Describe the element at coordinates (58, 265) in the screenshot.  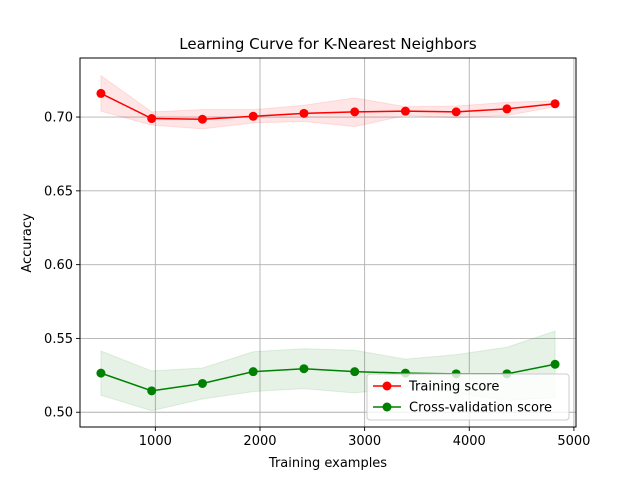
I see `y-tick-label: 0.60` at that location.